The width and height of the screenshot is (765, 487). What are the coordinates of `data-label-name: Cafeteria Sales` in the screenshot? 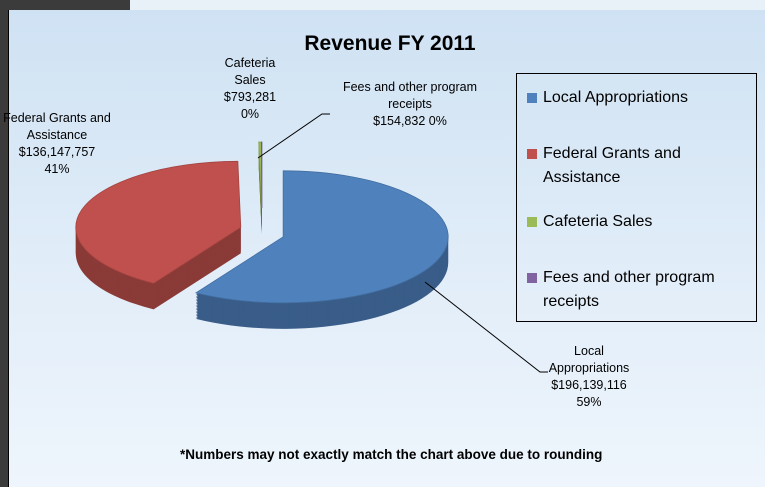 It's located at (250, 71).